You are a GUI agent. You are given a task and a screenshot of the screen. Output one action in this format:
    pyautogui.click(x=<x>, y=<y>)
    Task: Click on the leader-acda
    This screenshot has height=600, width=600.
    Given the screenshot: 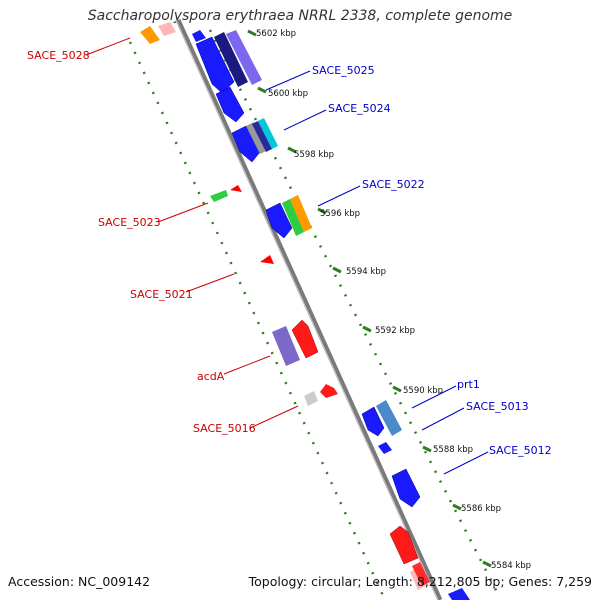 What is the action you would take?
    pyautogui.click(x=247, y=365)
    